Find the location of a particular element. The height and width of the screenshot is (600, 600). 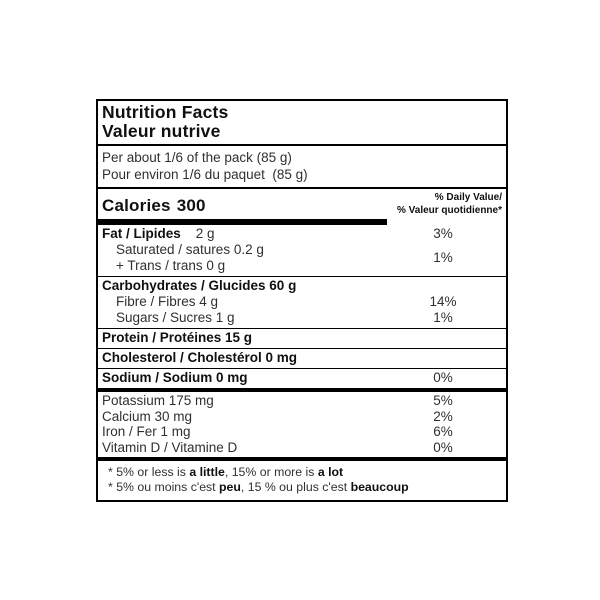

daily-value-header-french: % Valeur quotidienne* is located at coordinates (449, 210).